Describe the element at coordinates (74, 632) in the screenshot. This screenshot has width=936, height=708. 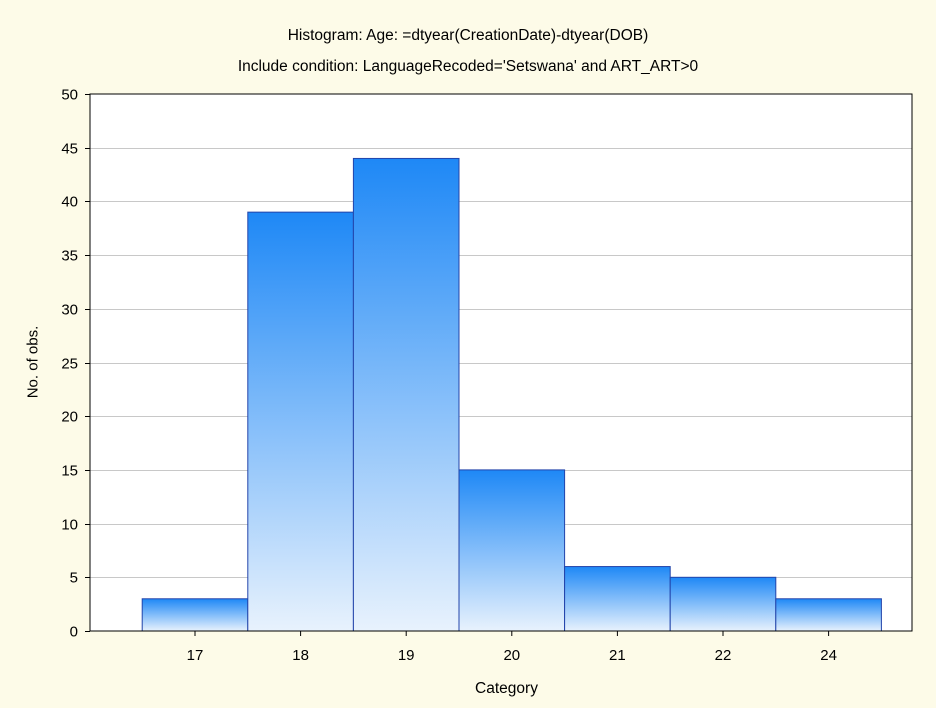
I see `y-tick-label: 0` at that location.